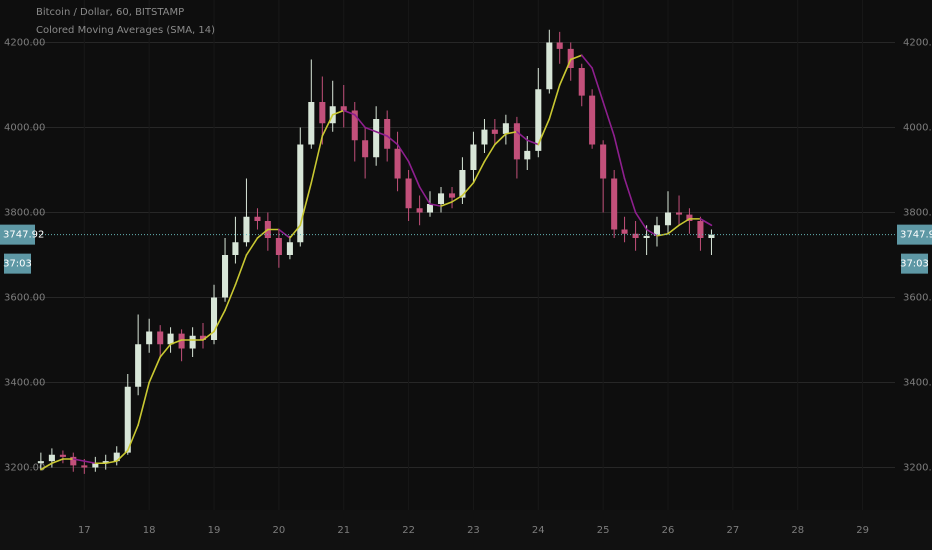 This screenshot has width=932, height=550. I want to click on x-tick-label: 28, so click(797, 530).